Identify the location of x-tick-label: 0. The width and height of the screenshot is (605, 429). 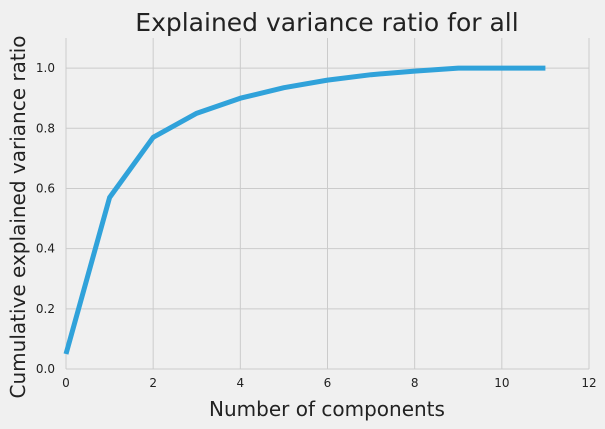
(66, 383).